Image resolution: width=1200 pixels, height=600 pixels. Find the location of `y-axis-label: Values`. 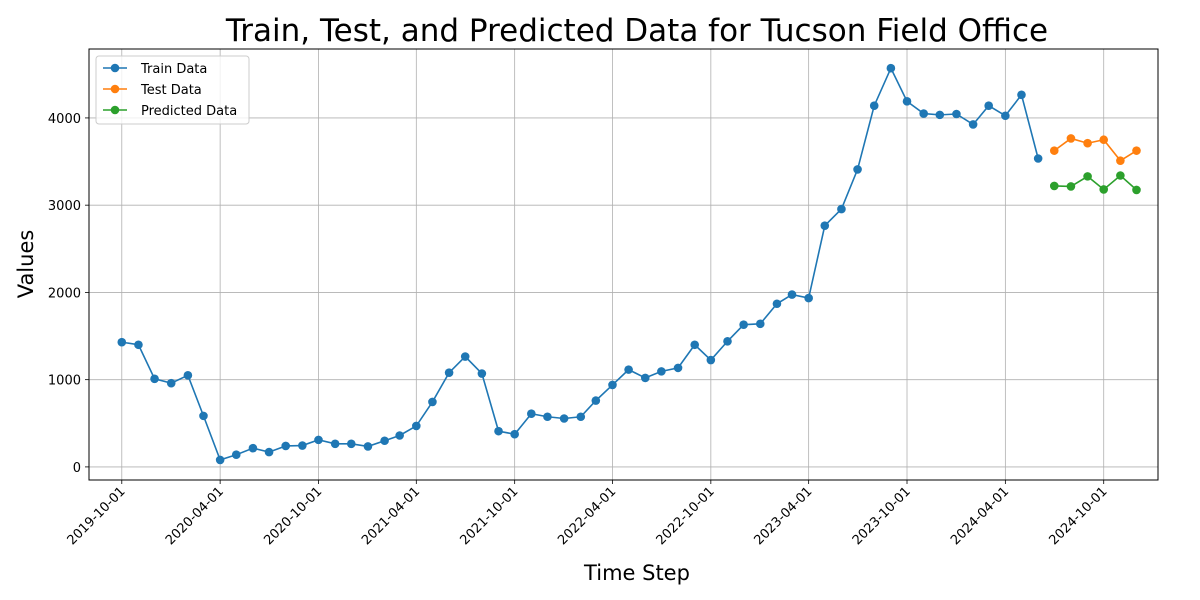

y-axis-label: Values is located at coordinates (26, 264).